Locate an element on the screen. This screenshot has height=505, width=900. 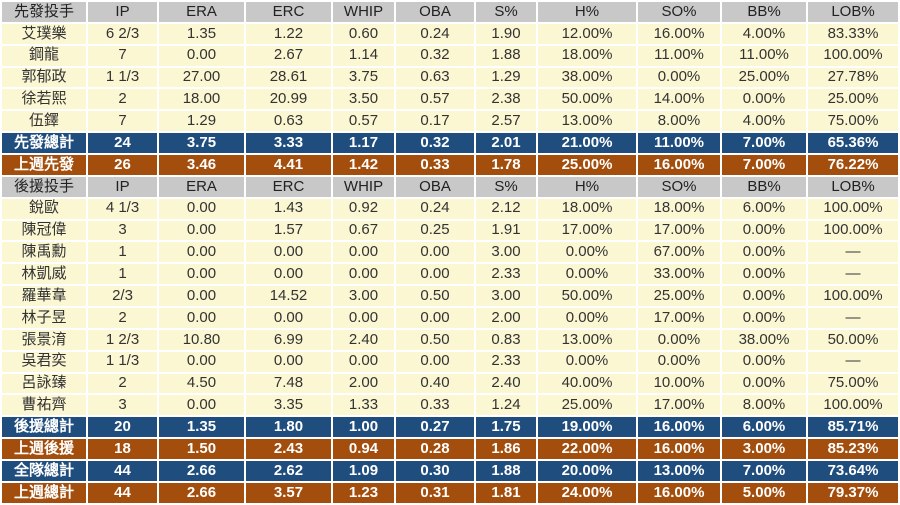
stat-cell: 2.01 is located at coordinates (506, 143).